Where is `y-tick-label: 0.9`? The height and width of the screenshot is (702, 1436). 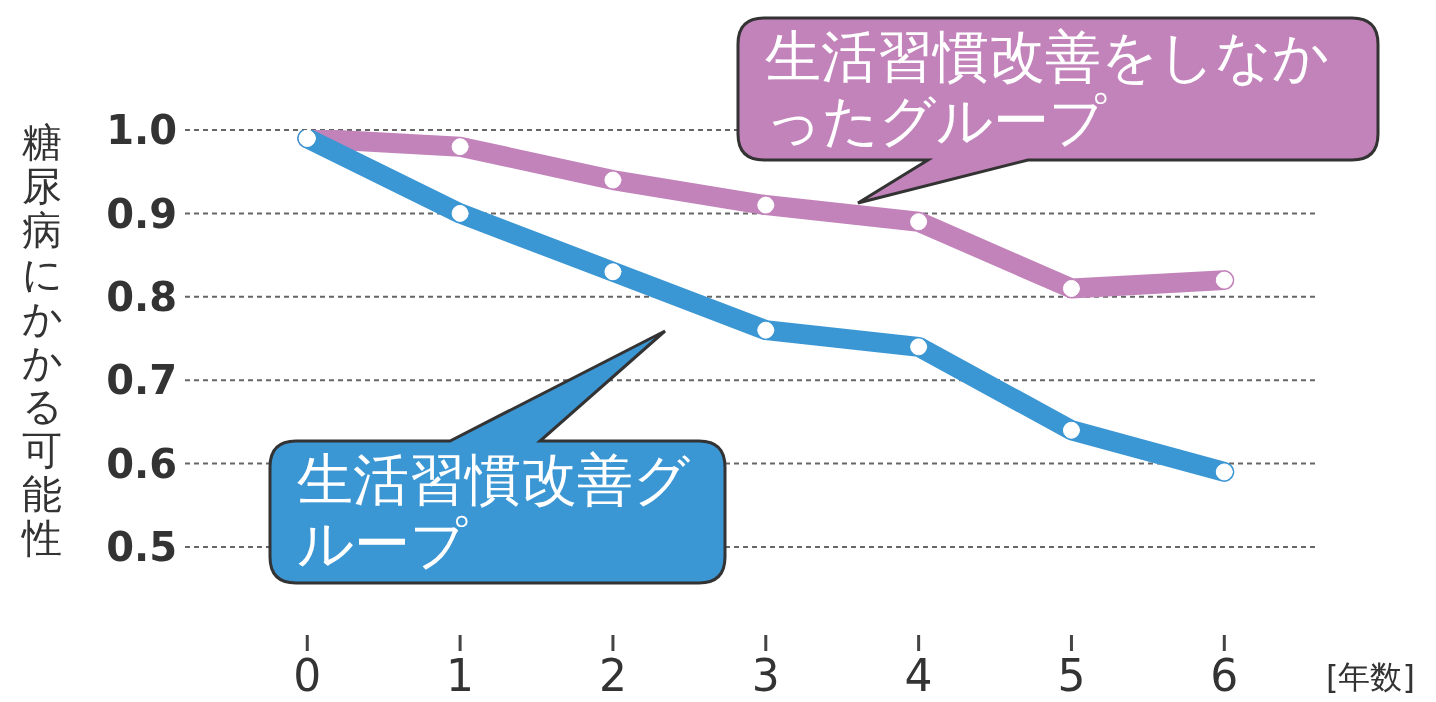
y-tick-label: 0.9 is located at coordinates (141, 213).